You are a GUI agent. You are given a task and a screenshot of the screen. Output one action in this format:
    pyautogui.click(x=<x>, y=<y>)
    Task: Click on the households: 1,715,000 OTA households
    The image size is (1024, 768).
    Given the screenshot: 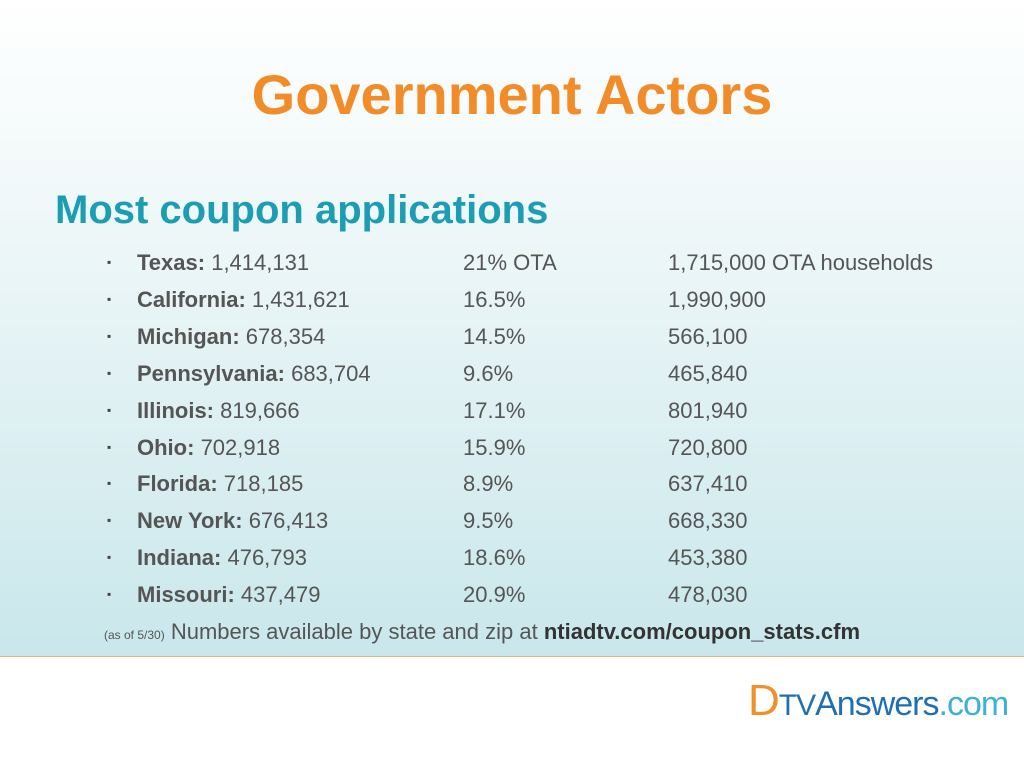 What is the action you would take?
    pyautogui.click(x=801, y=262)
    